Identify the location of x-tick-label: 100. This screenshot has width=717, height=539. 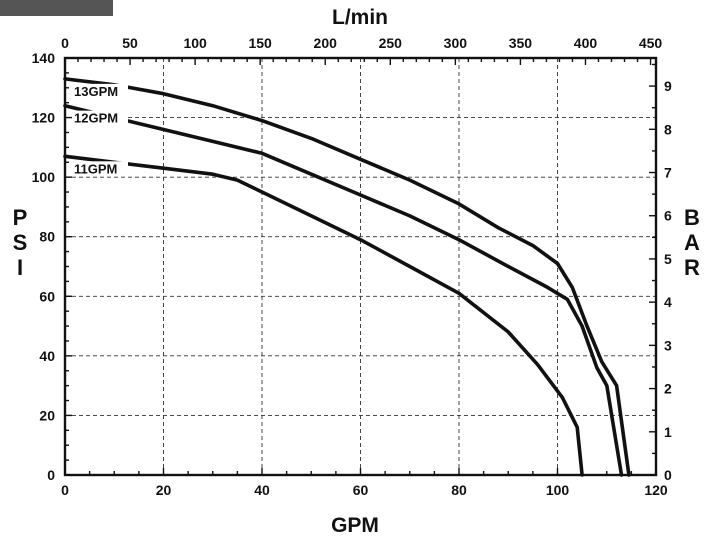
(558, 490).